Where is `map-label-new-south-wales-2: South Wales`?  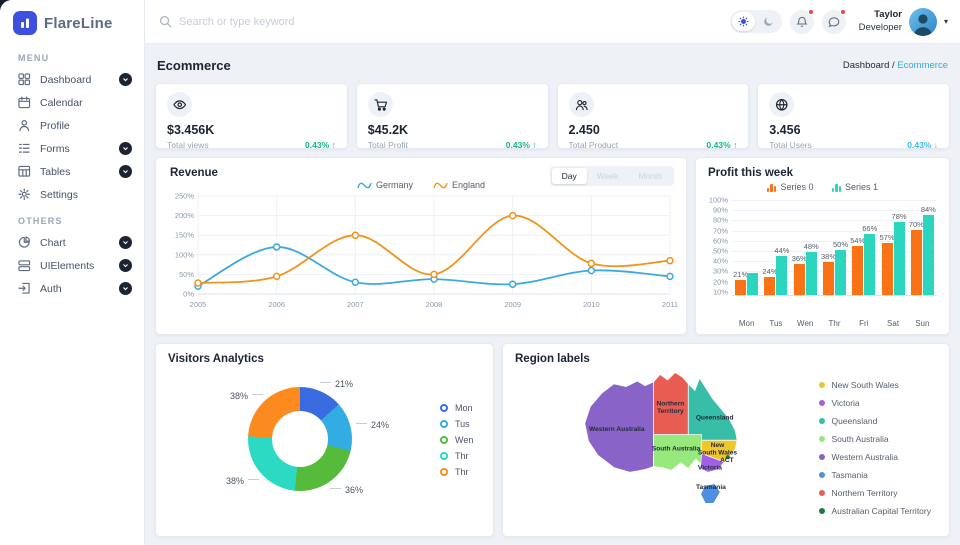
map-label-new-south-wales-2: South Wales is located at coordinates (718, 452).